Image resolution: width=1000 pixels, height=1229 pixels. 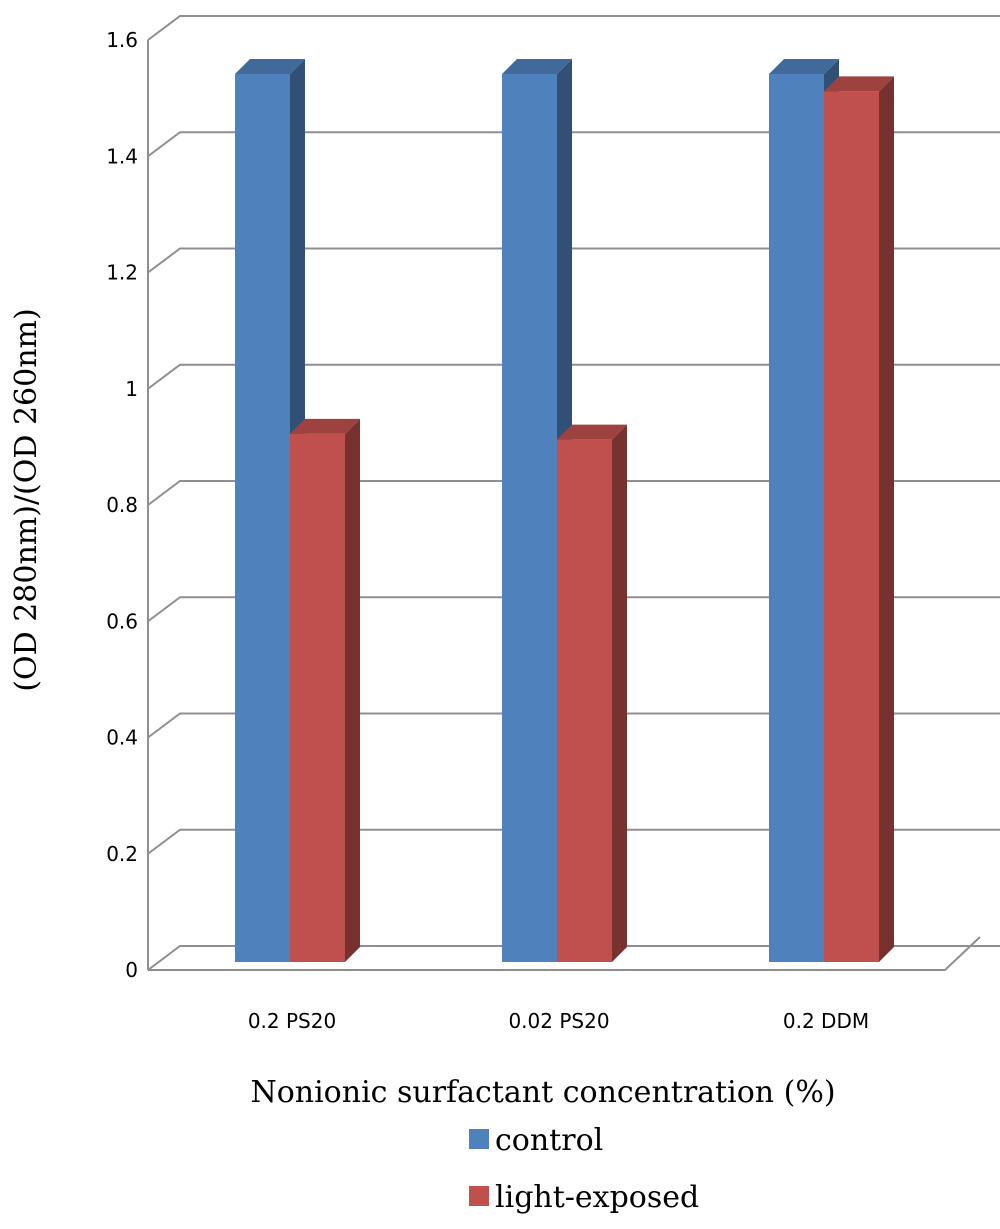 What do you see at coordinates (584, 1169) in the screenshot?
I see `legend: control light-exposed` at bounding box center [584, 1169].